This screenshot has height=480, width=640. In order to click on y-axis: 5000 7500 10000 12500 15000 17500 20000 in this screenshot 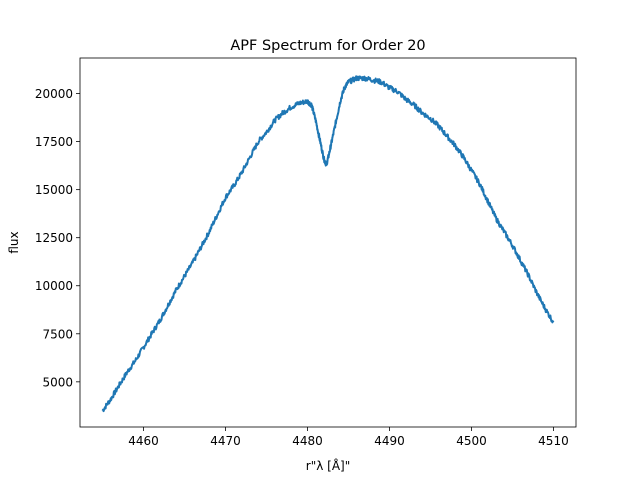, I will do `click(57, 238)`.